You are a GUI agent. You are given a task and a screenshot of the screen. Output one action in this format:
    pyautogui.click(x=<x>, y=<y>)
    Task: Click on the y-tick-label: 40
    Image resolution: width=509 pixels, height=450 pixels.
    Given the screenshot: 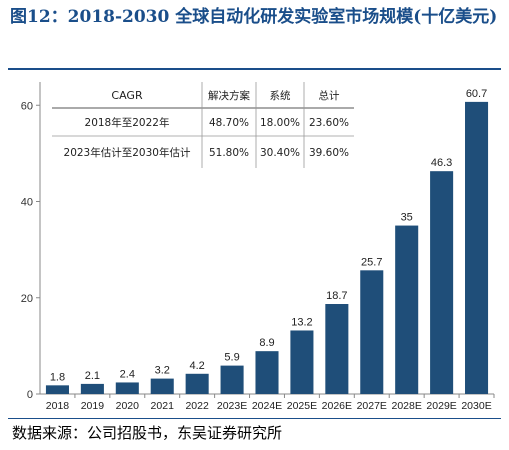 What is the action you would take?
    pyautogui.click(x=27, y=203)
    